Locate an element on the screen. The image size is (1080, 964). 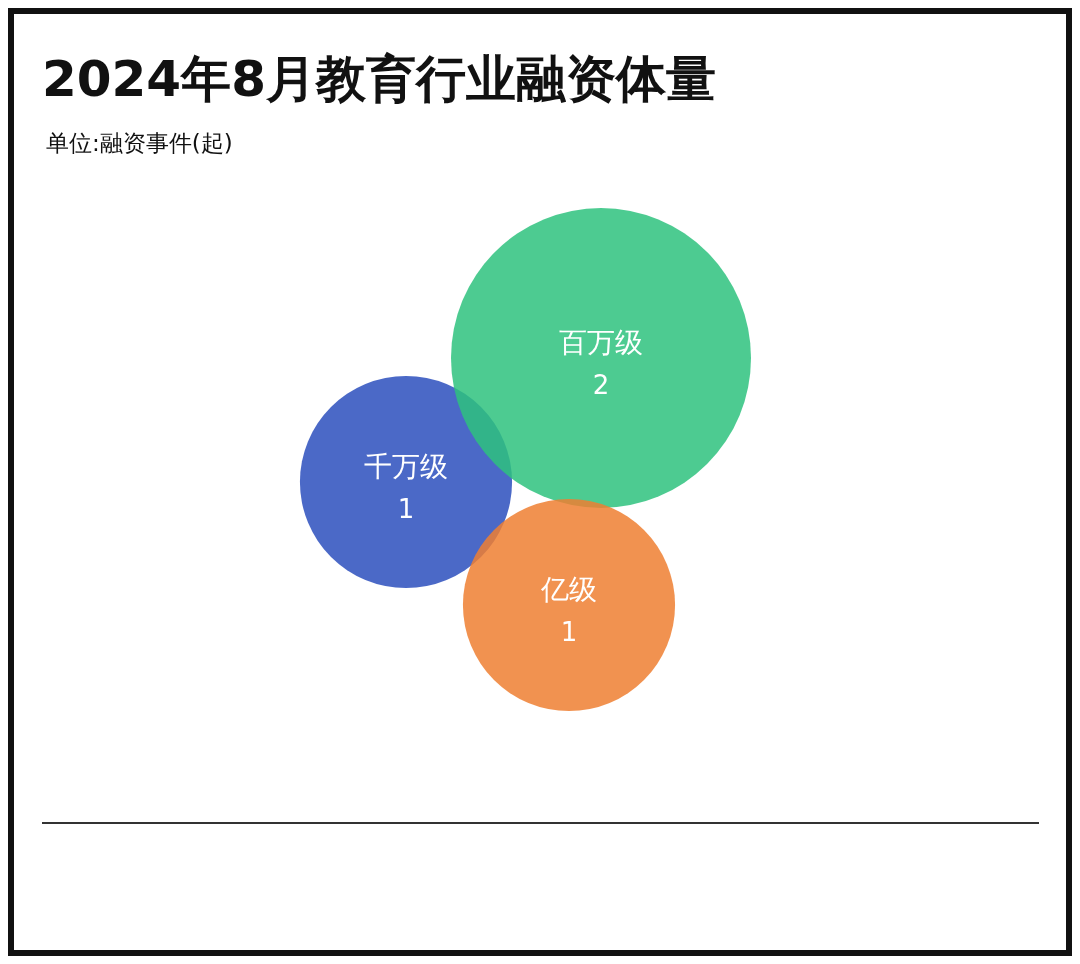
data-label: 2 is located at coordinates (601, 385).